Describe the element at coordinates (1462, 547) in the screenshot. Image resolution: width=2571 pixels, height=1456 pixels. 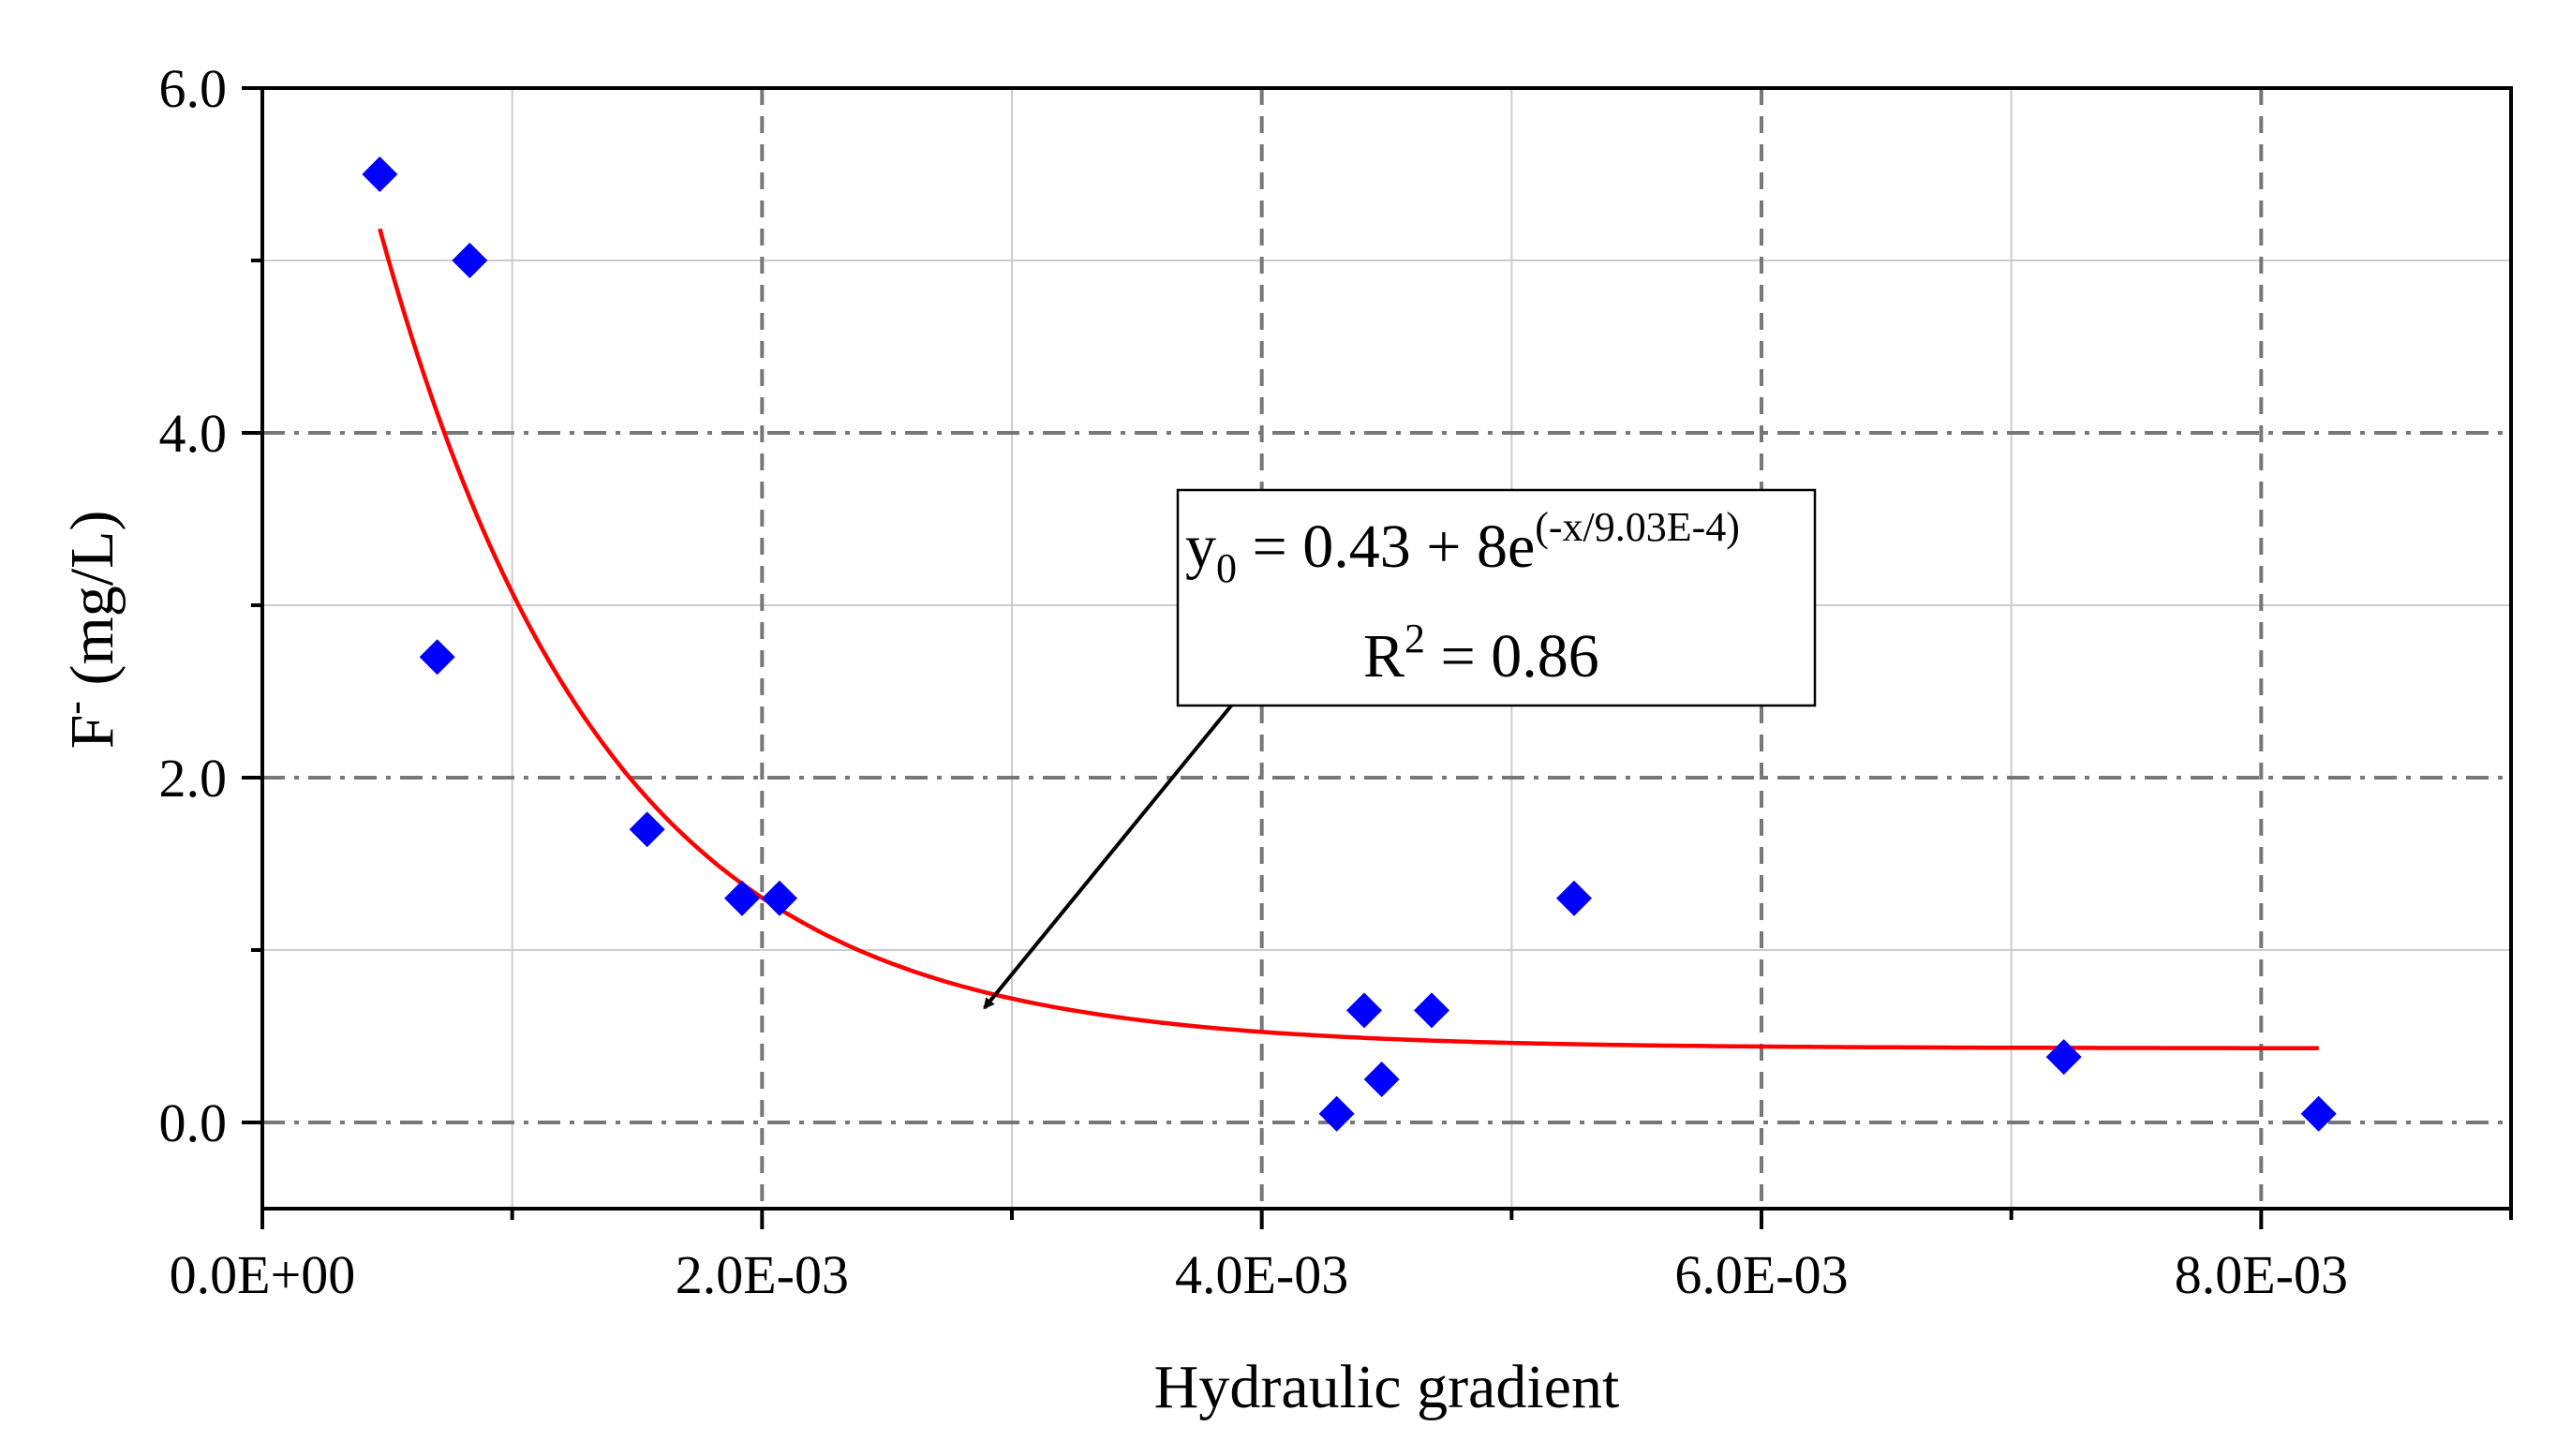
I see `fit-equation: y0 = 0.43 + 8e(-x/9.03E-4)` at that location.